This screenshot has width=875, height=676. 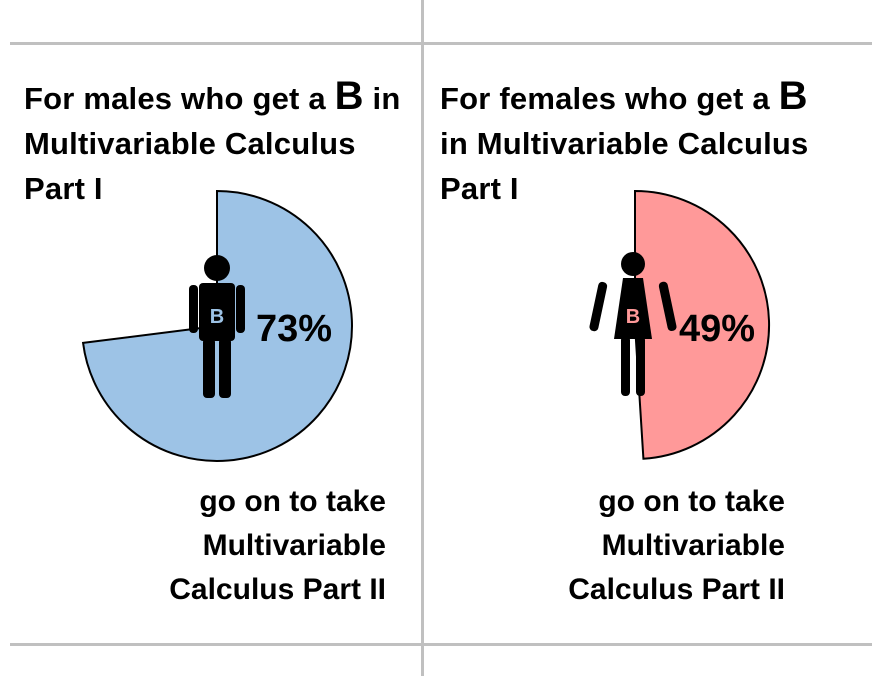 I want to click on male-figure-icon, so click(x=217, y=326).